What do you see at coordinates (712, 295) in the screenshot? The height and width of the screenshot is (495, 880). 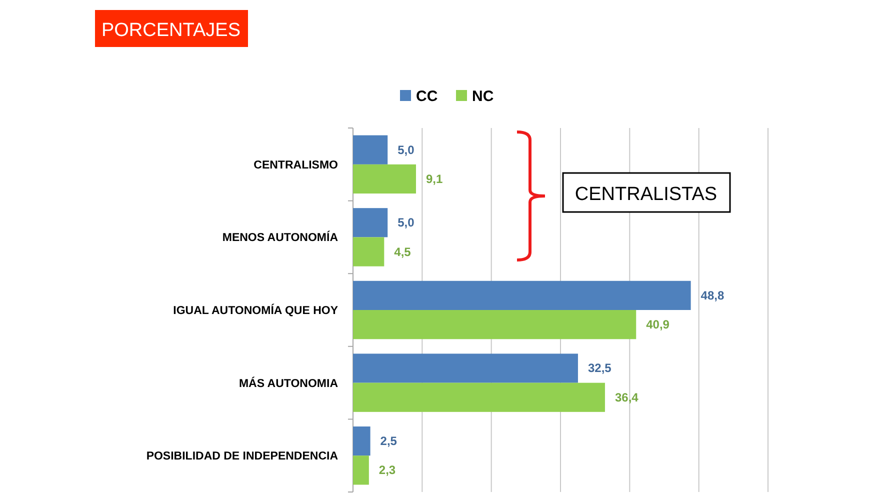 I see `data-label: 48,8` at bounding box center [712, 295].